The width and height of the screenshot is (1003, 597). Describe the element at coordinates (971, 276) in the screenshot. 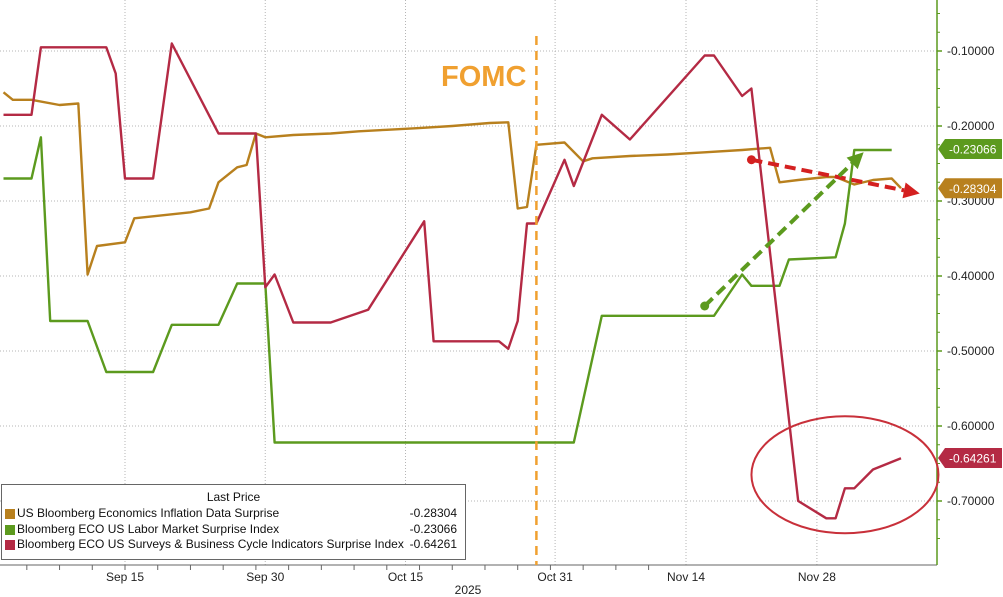

I see `y-tick-label: -0.40000` at that location.